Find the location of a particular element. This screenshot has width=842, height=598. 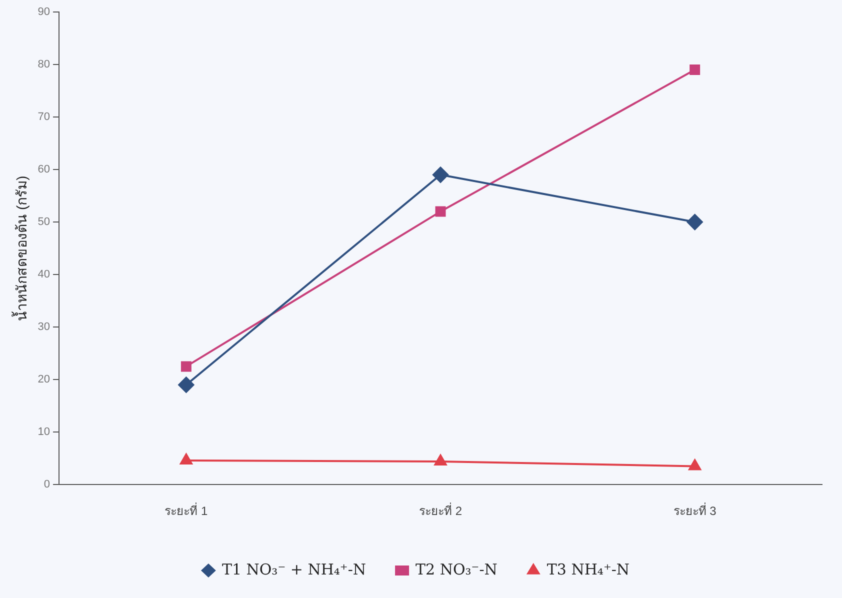

y-tick-label: 20 is located at coordinates (44, 380).